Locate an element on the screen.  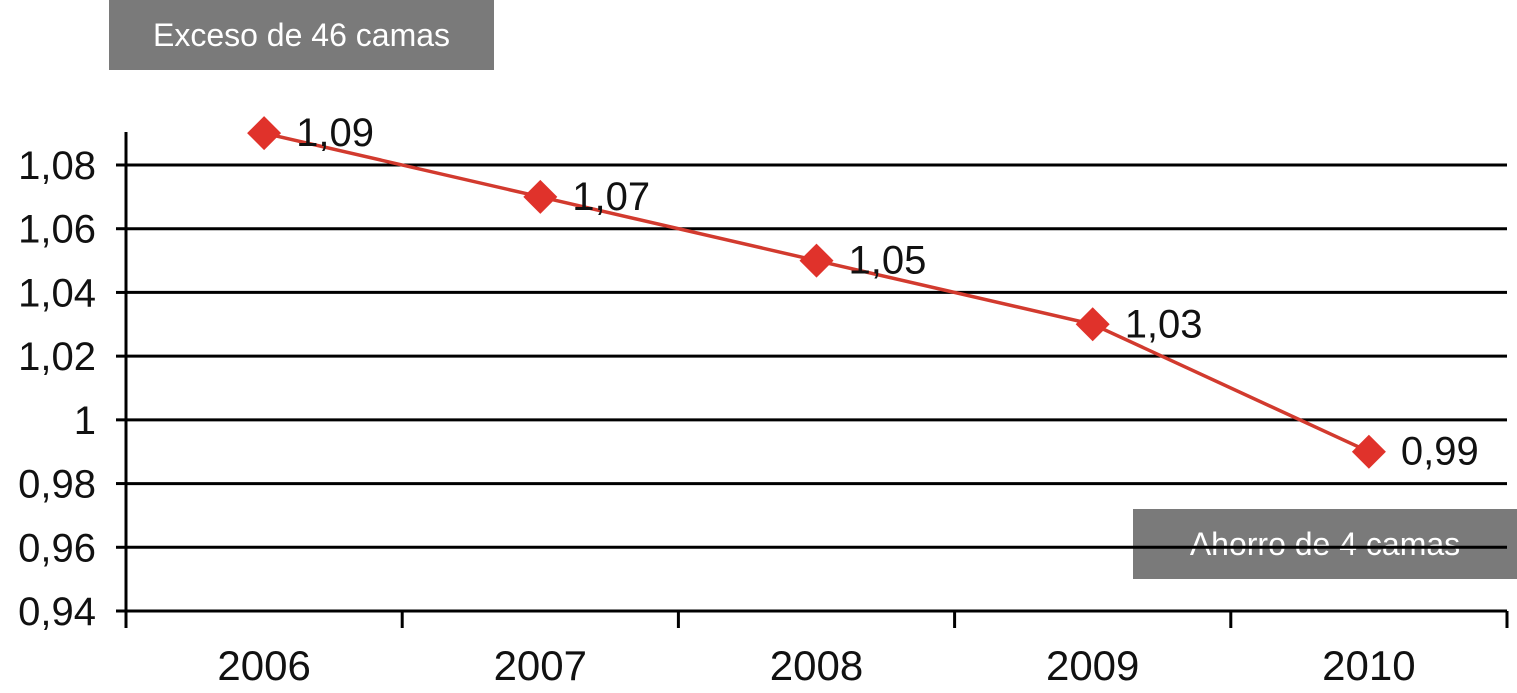
x-tick-label: 2008 is located at coordinates (816, 665).